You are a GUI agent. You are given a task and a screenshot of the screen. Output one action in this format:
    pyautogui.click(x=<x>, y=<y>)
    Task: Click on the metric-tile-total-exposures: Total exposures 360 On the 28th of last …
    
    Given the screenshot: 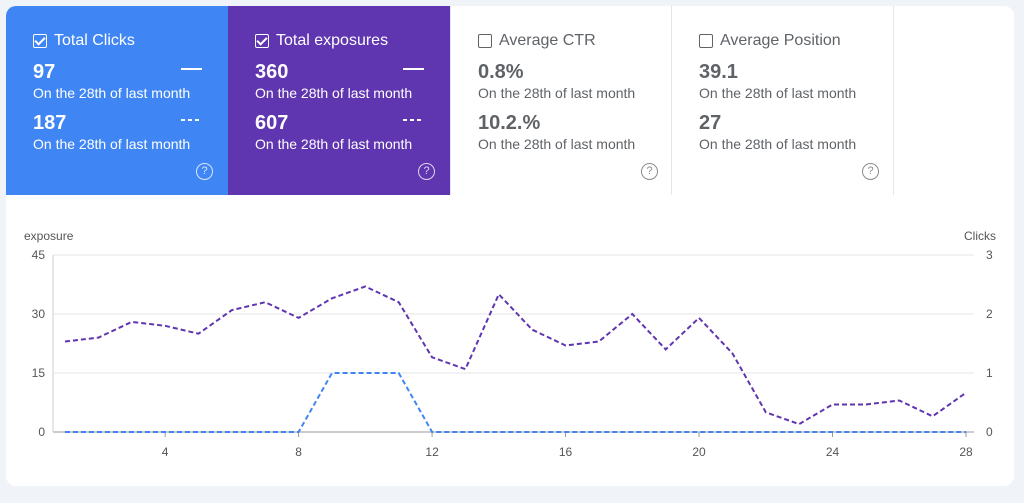 What is the action you would take?
    pyautogui.click(x=339, y=100)
    